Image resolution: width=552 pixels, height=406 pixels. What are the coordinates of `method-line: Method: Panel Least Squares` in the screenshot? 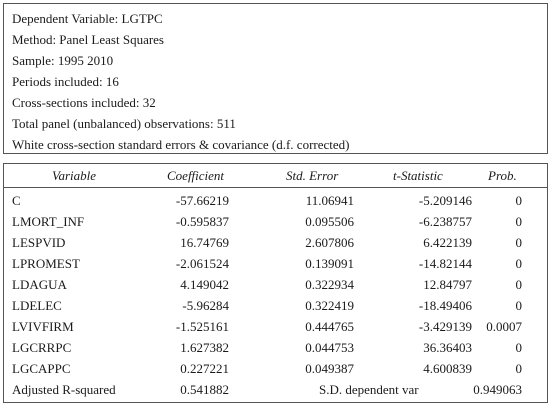 It's located at (88, 39).